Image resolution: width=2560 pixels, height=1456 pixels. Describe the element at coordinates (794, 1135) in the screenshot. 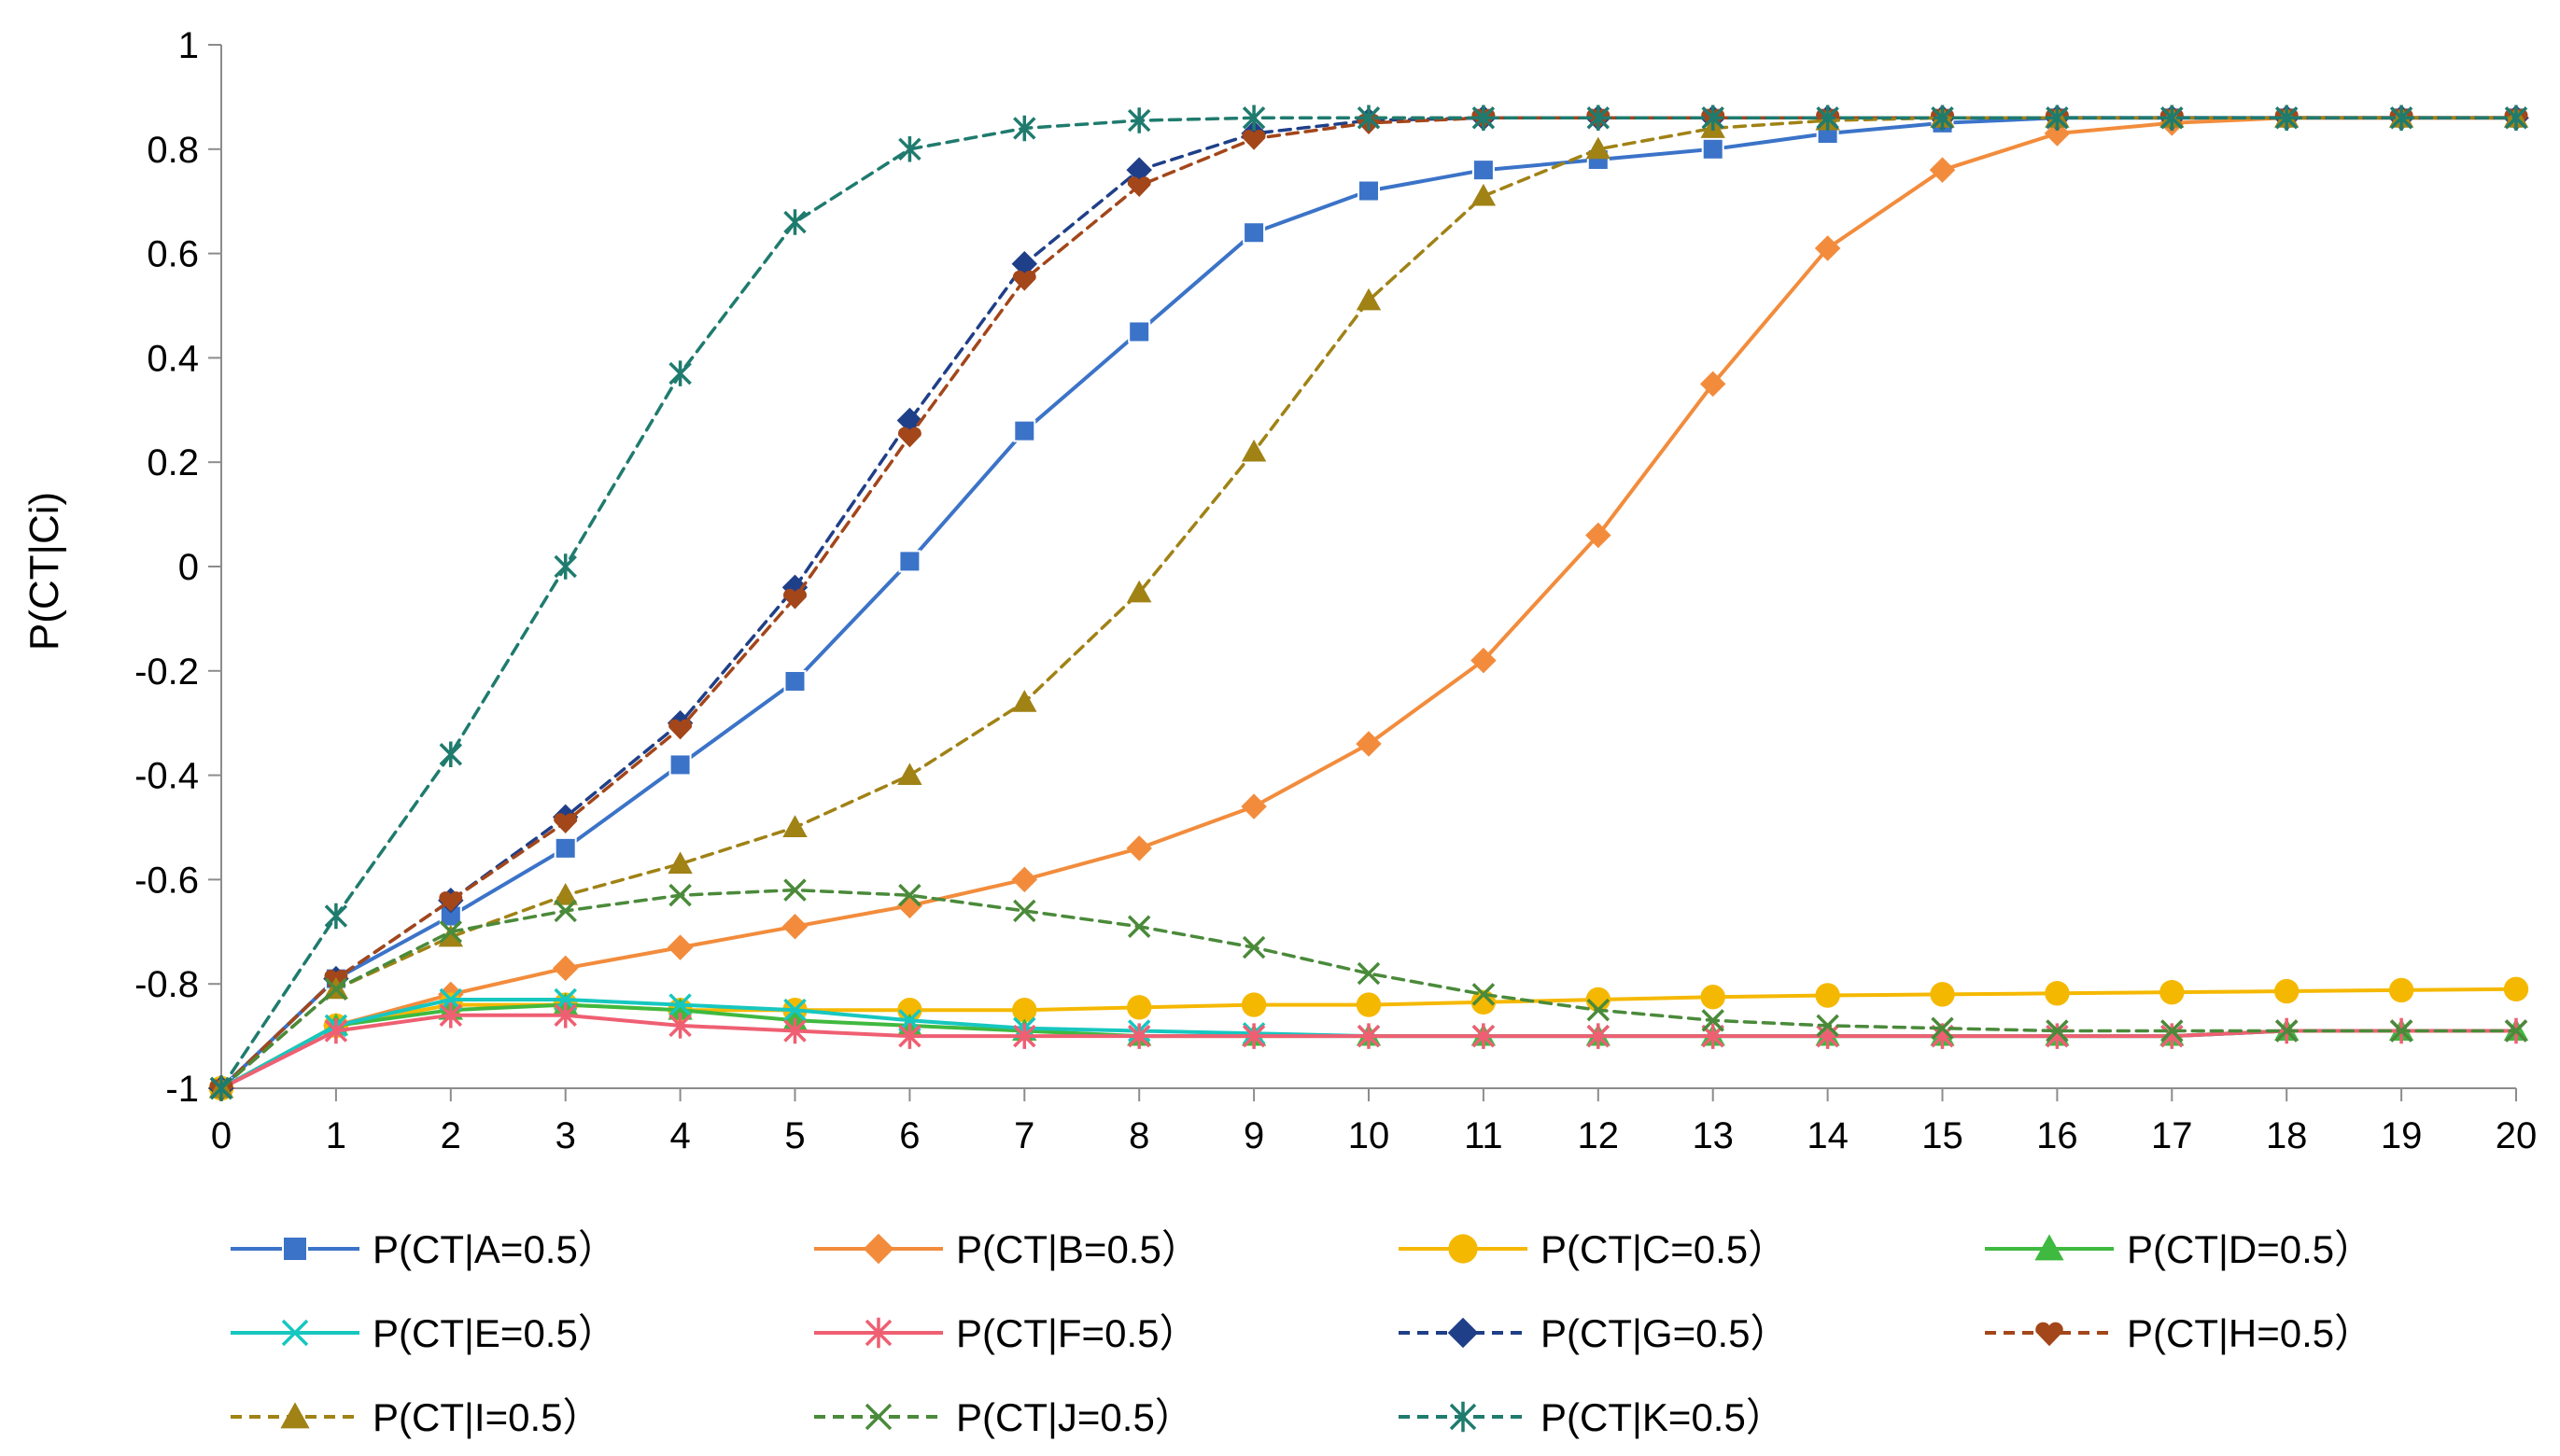

I see `x-tick-label: 5` at that location.